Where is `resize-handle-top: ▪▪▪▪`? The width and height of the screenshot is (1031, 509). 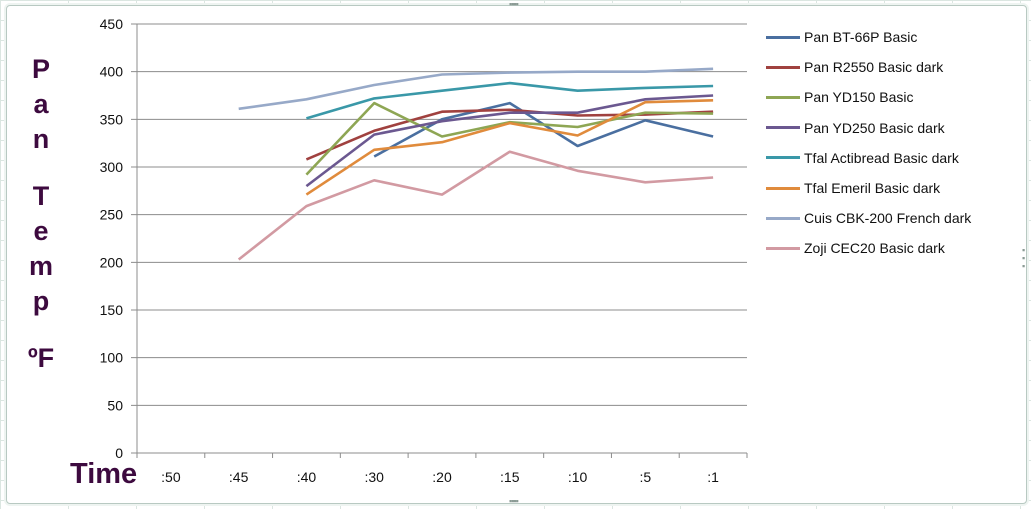
resize-handle-top: ▪▪▪▪ is located at coordinates (514, 4).